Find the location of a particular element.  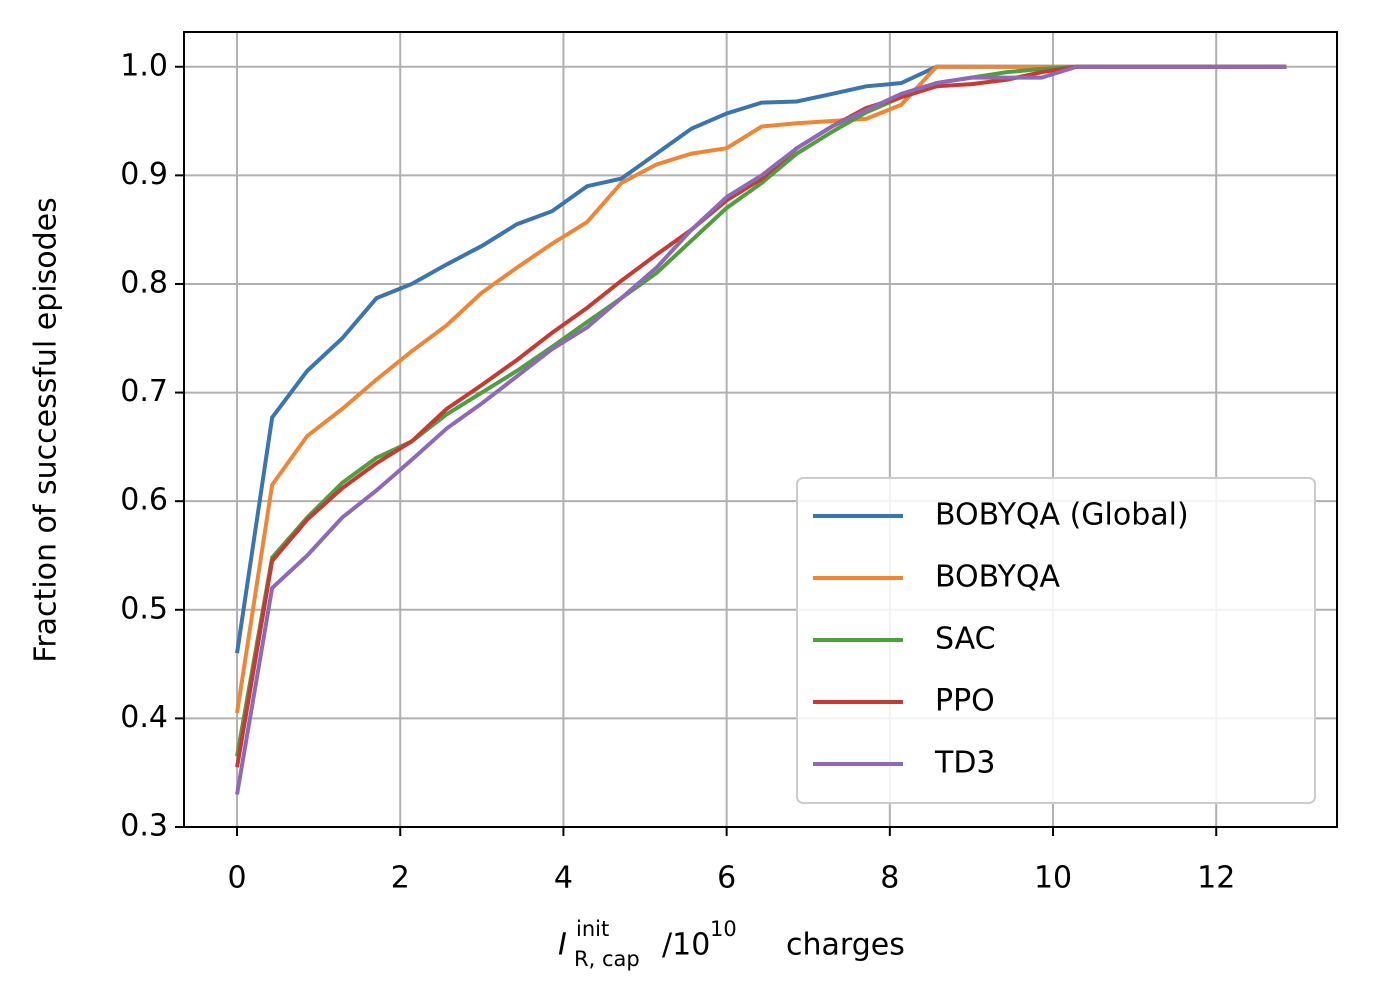

x-tick-label: 6 is located at coordinates (726, 878).